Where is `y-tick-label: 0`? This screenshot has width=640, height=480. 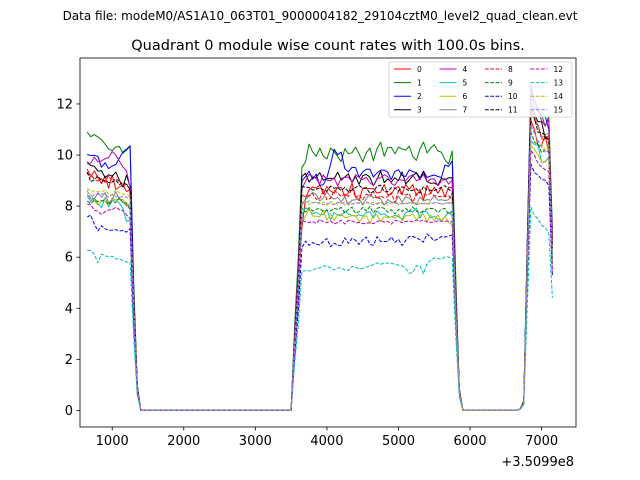
y-tick-label: 0 is located at coordinates (69, 411).